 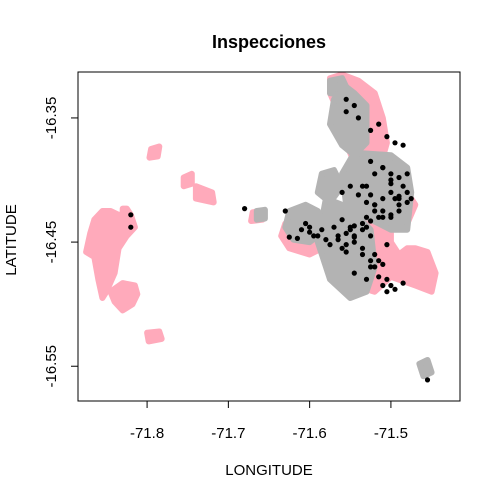 I want to click on y-axis-label: LATITUDE, so click(x=11, y=239).